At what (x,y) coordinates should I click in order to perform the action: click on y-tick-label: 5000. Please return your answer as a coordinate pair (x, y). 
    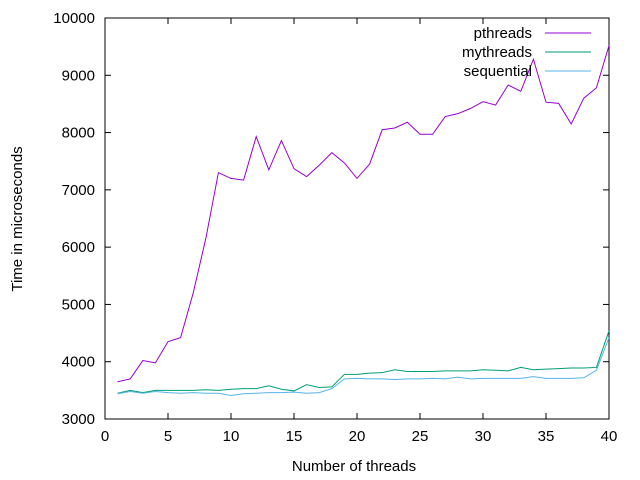
    Looking at the image, I should click on (78, 304).